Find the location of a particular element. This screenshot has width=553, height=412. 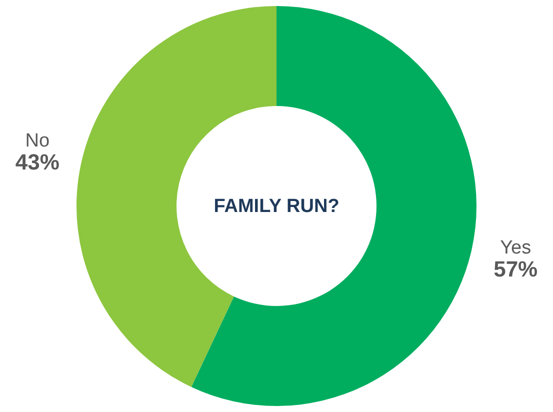

slice-label: No is located at coordinates (37, 141).